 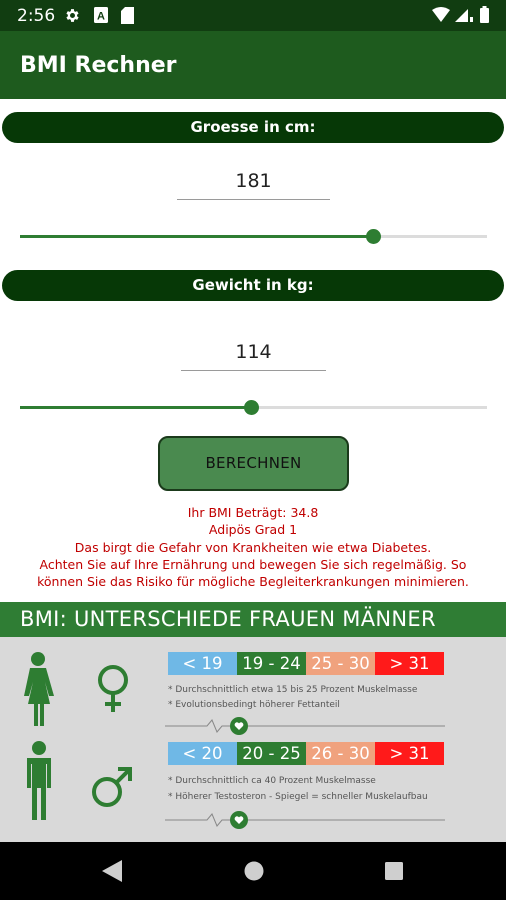 I want to click on compare-title: BMI: UNTERSCHIEDE FRAUEN MÄNNER, so click(x=253, y=619).